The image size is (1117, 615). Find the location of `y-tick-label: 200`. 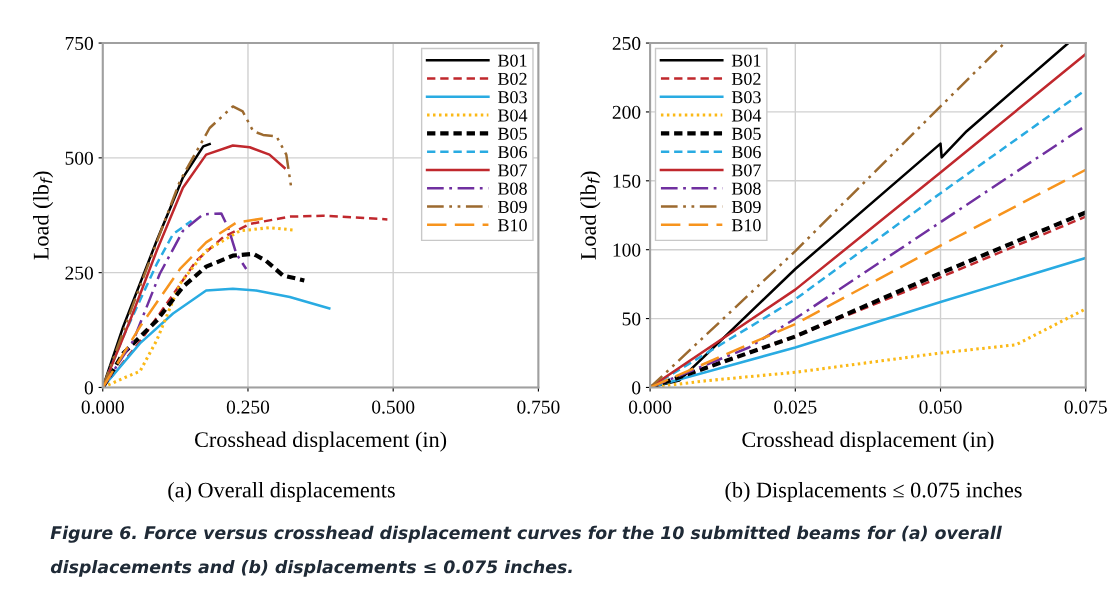

y-tick-label: 200 is located at coordinates (626, 112).